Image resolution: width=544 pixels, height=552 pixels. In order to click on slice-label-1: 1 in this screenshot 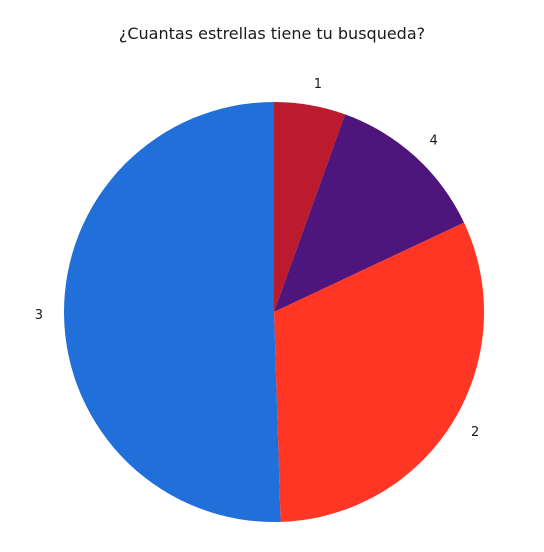, I will do `click(318, 84)`.